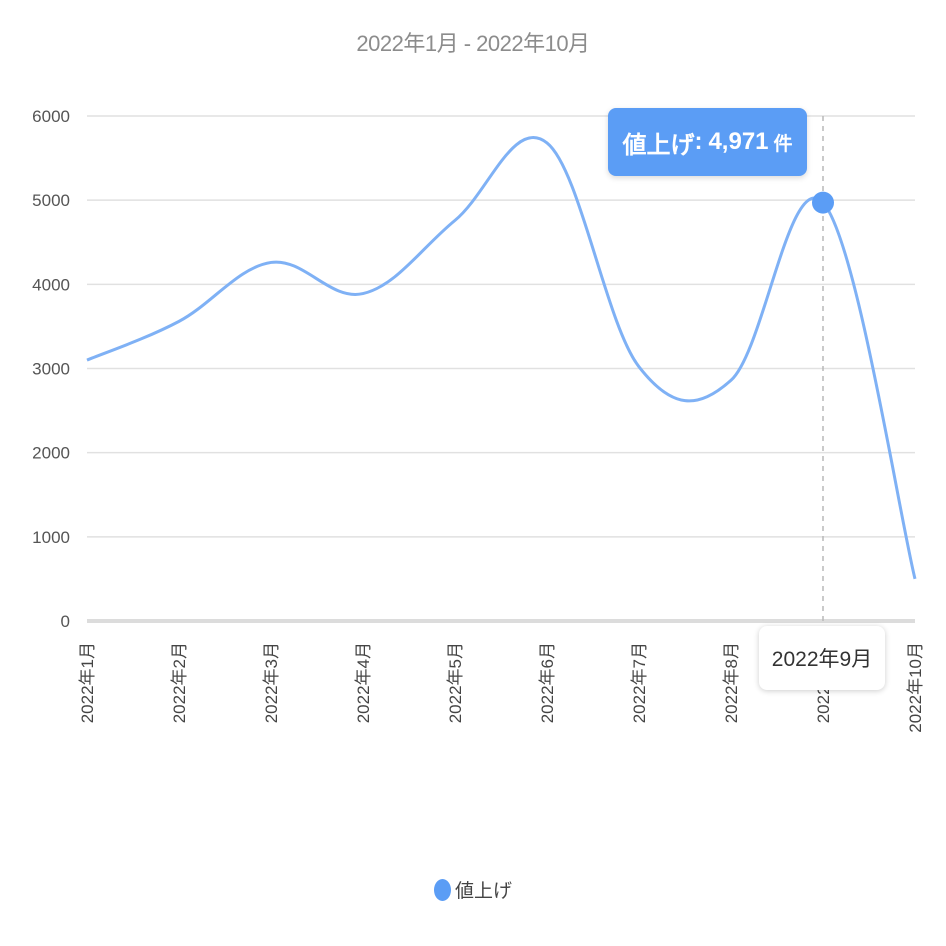 The height and width of the screenshot is (946, 946). Describe the element at coordinates (483, 891) in the screenshot. I see `legend-label: 値上げ` at that location.